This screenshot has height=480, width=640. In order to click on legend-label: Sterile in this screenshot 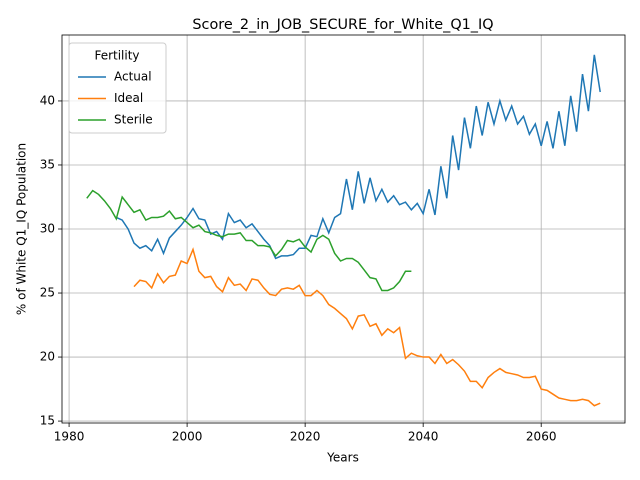, I will do `click(133, 120)`.